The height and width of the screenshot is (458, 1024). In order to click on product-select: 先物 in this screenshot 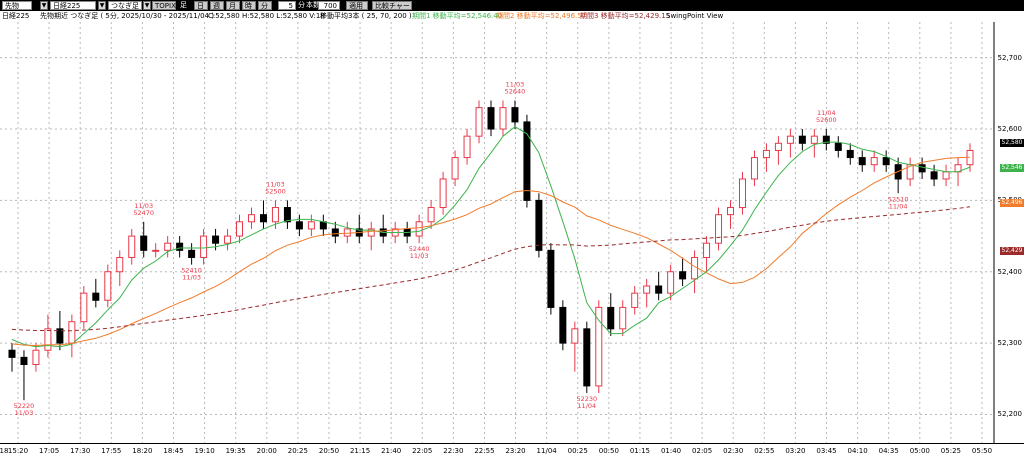, I will do `click(17, 5)`.